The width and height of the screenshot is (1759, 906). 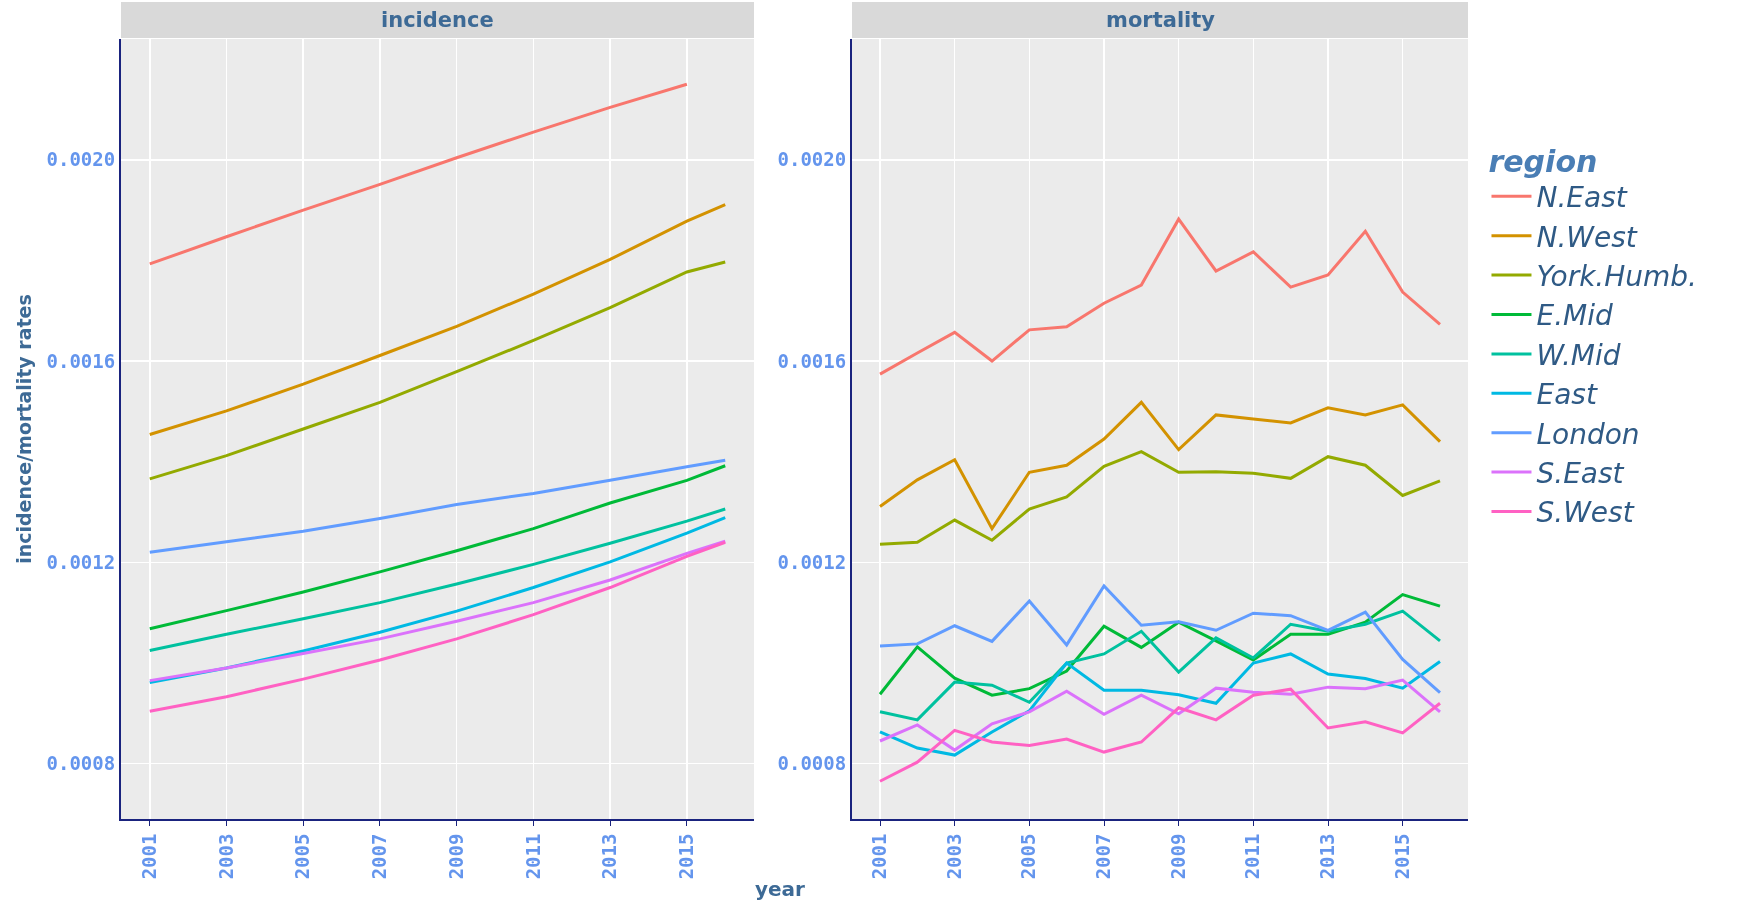 What do you see at coordinates (23, 429) in the screenshot?
I see `y-axis-title: incidence/mortality rates` at bounding box center [23, 429].